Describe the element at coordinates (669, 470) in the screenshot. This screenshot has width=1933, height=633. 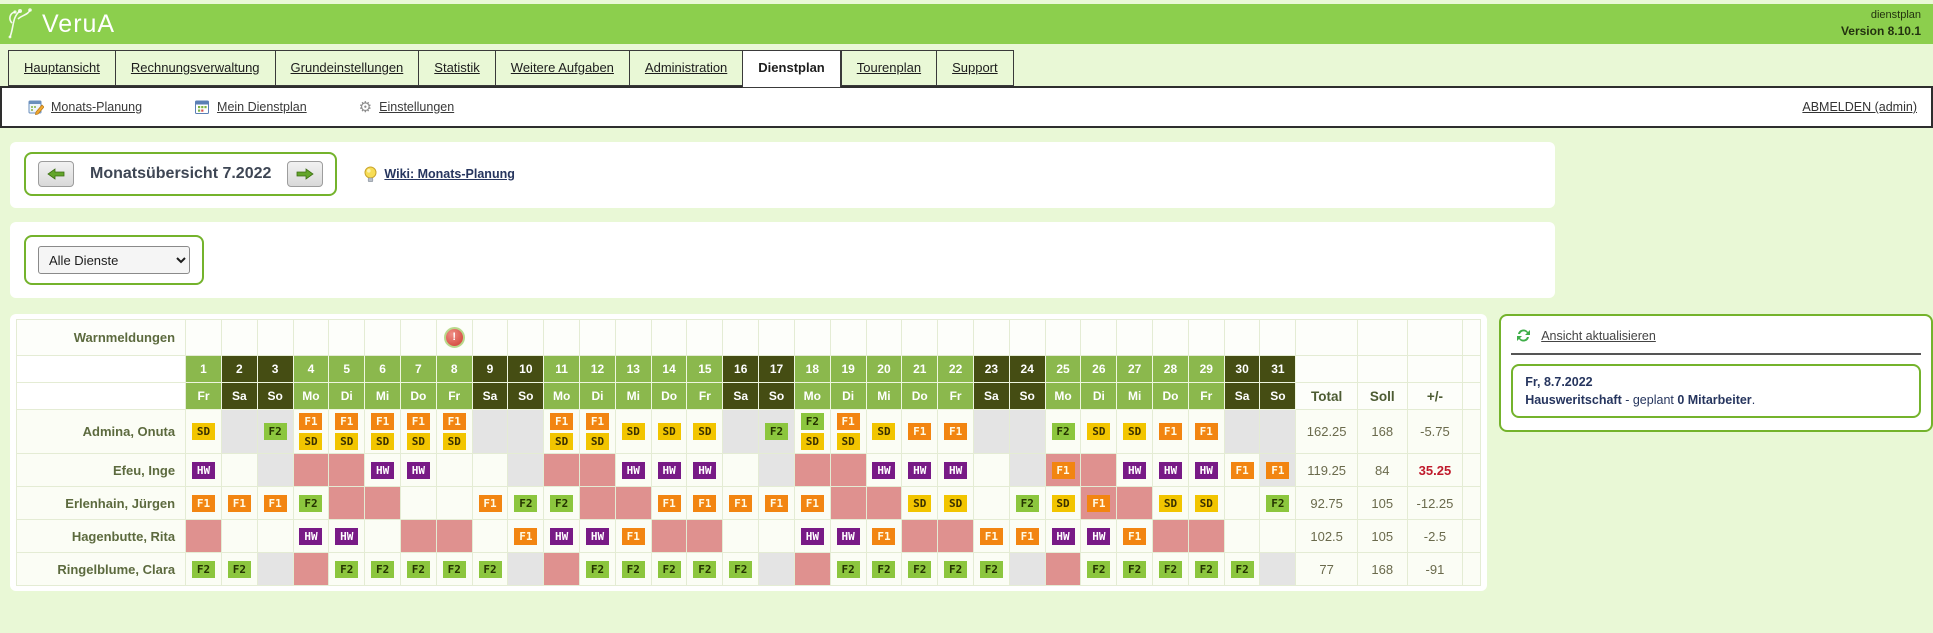
I see `shift-cell-day-14: HW` at that location.